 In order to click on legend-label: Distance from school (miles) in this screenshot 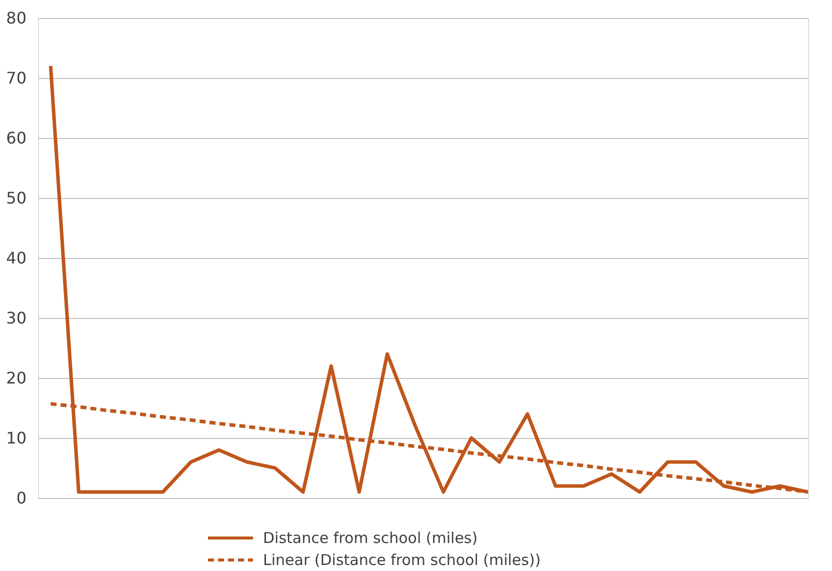, I will do `click(370, 538)`.